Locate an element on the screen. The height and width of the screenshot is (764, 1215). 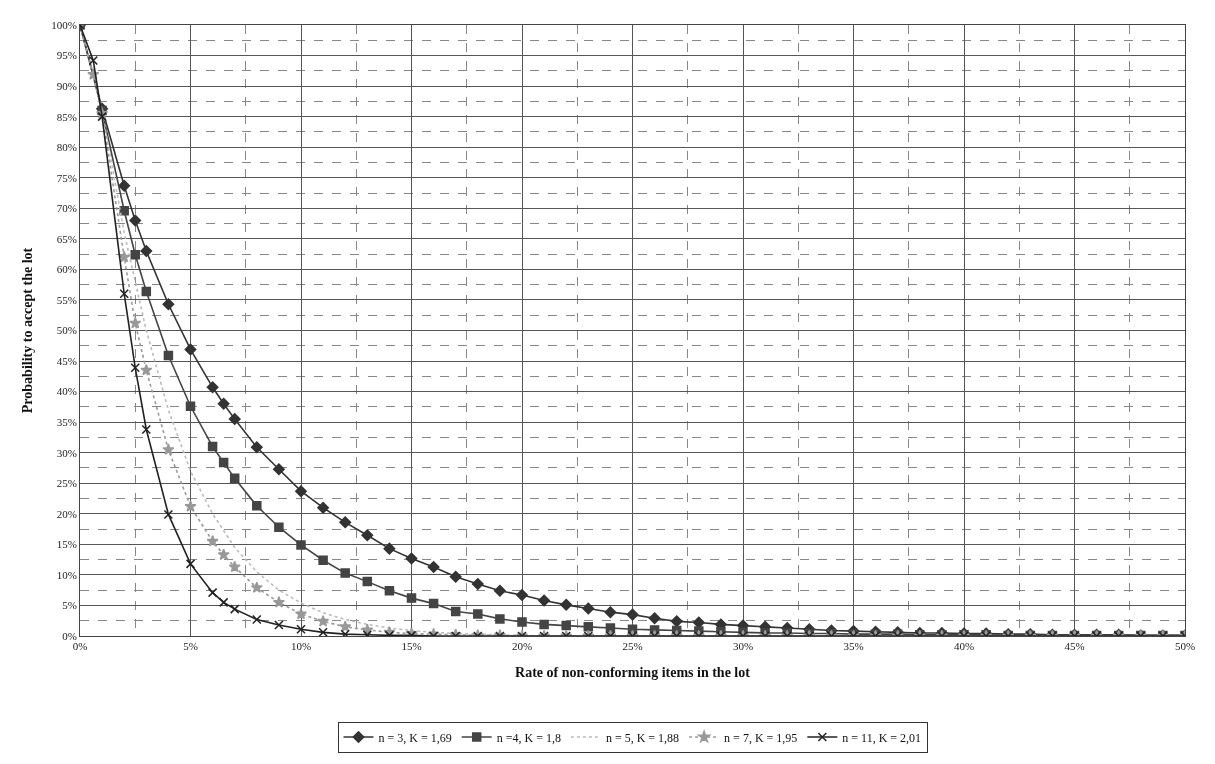
y-tick-label: 5% is located at coordinates (69, 605).